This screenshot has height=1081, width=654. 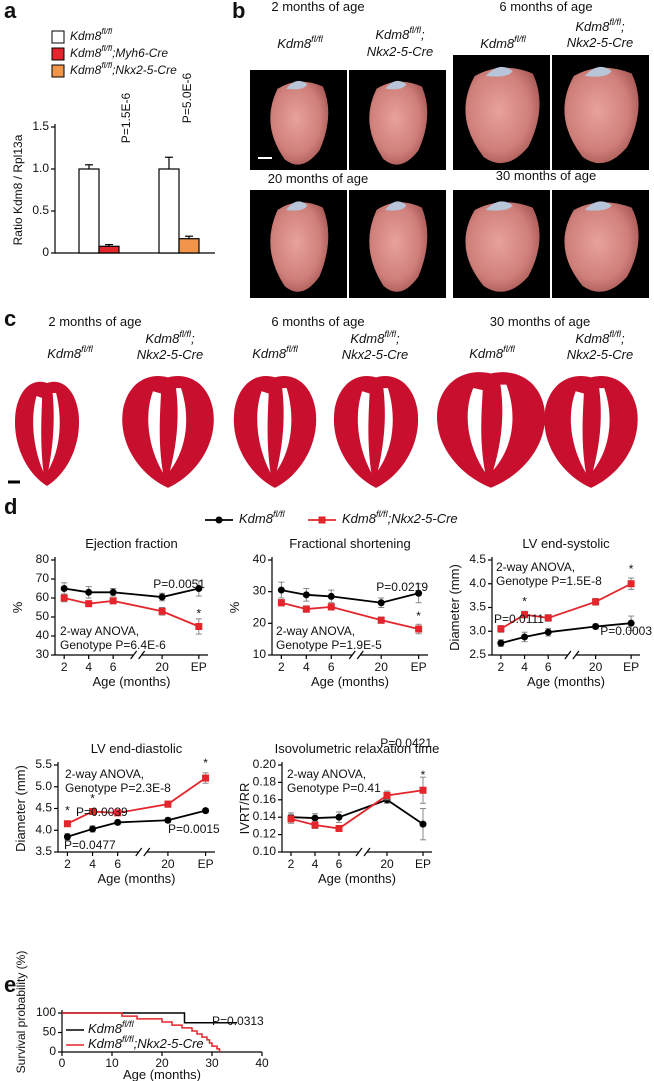 I want to click on y-tick-label: 0.20, so click(x=265, y=764).